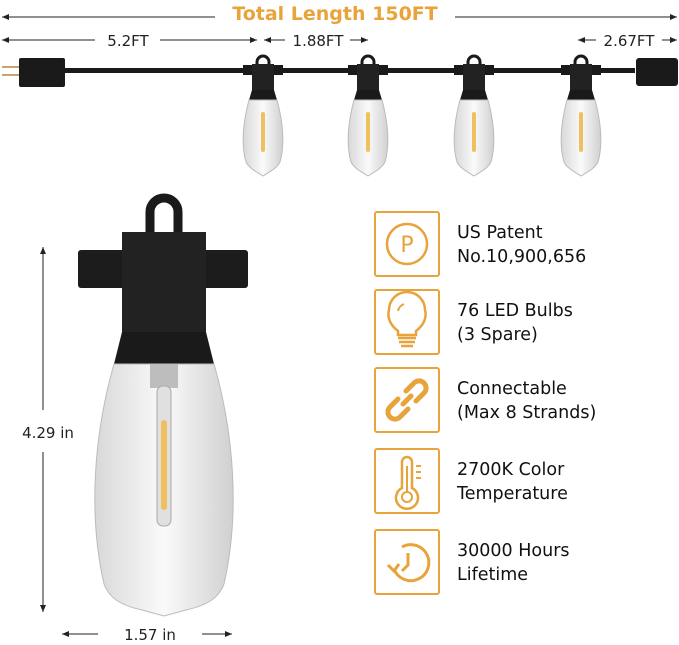  Describe the element at coordinates (500, 233) in the screenshot. I see `feature-line1: US Patent` at that location.